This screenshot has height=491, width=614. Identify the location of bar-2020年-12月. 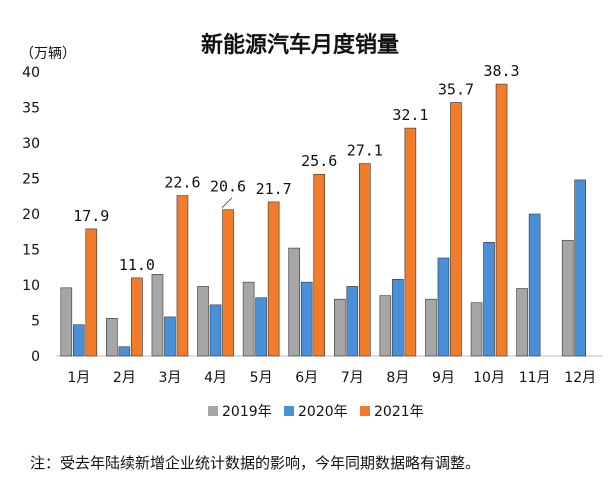
(580, 268).